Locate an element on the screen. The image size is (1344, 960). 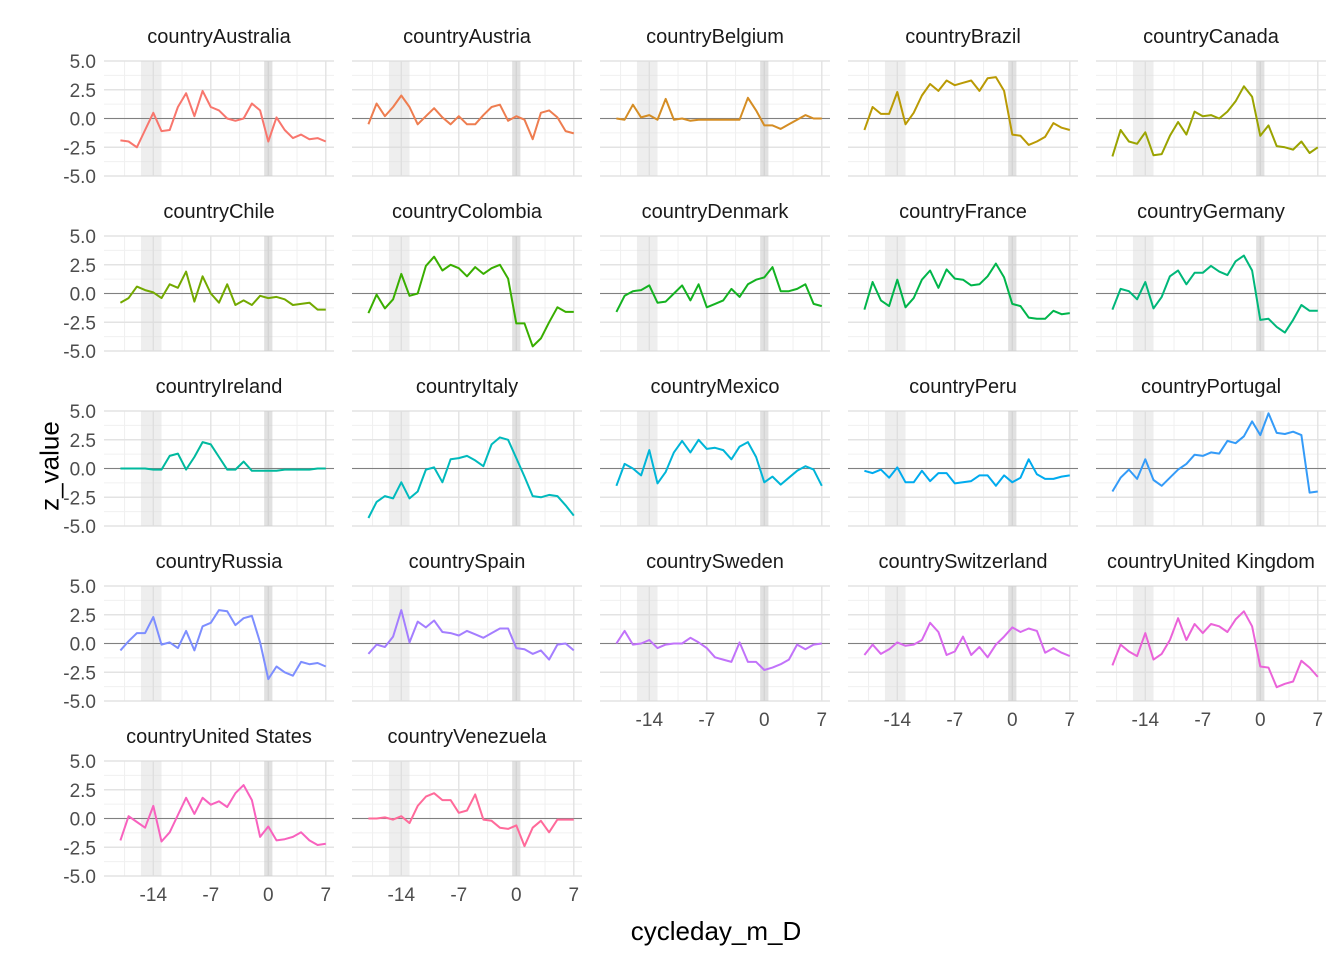
facet-title: countryAustralia is located at coordinates (219, 37).